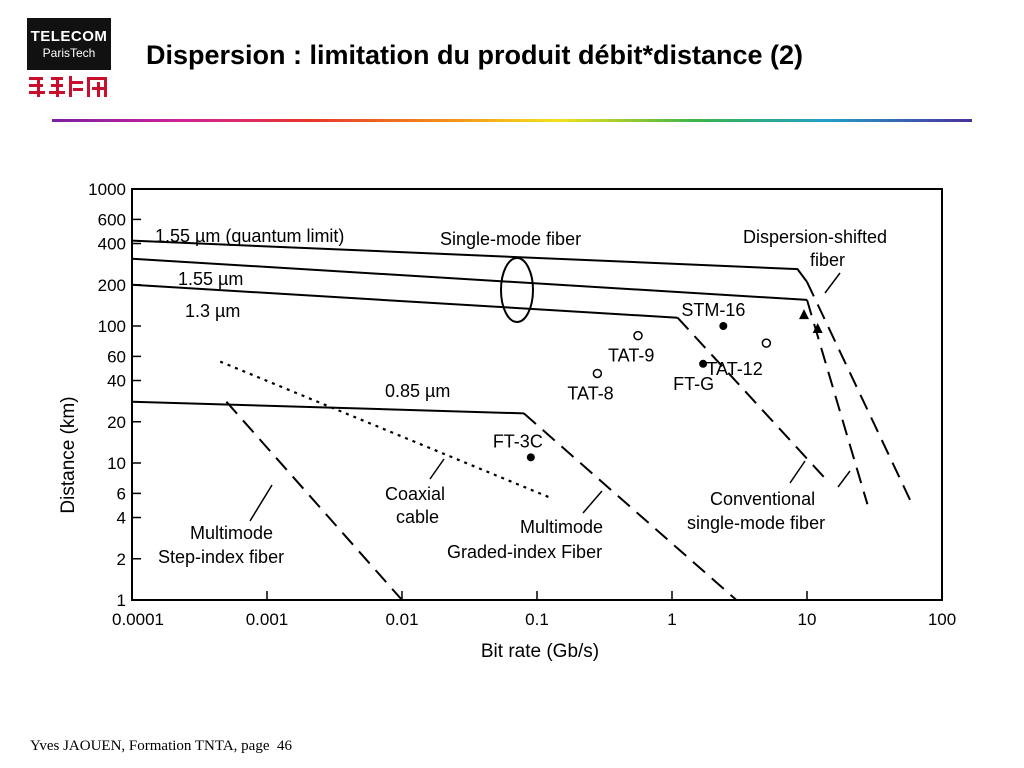  What do you see at coordinates (68, 454) in the screenshot?
I see `y-axis-label: Distance (km)` at bounding box center [68, 454].